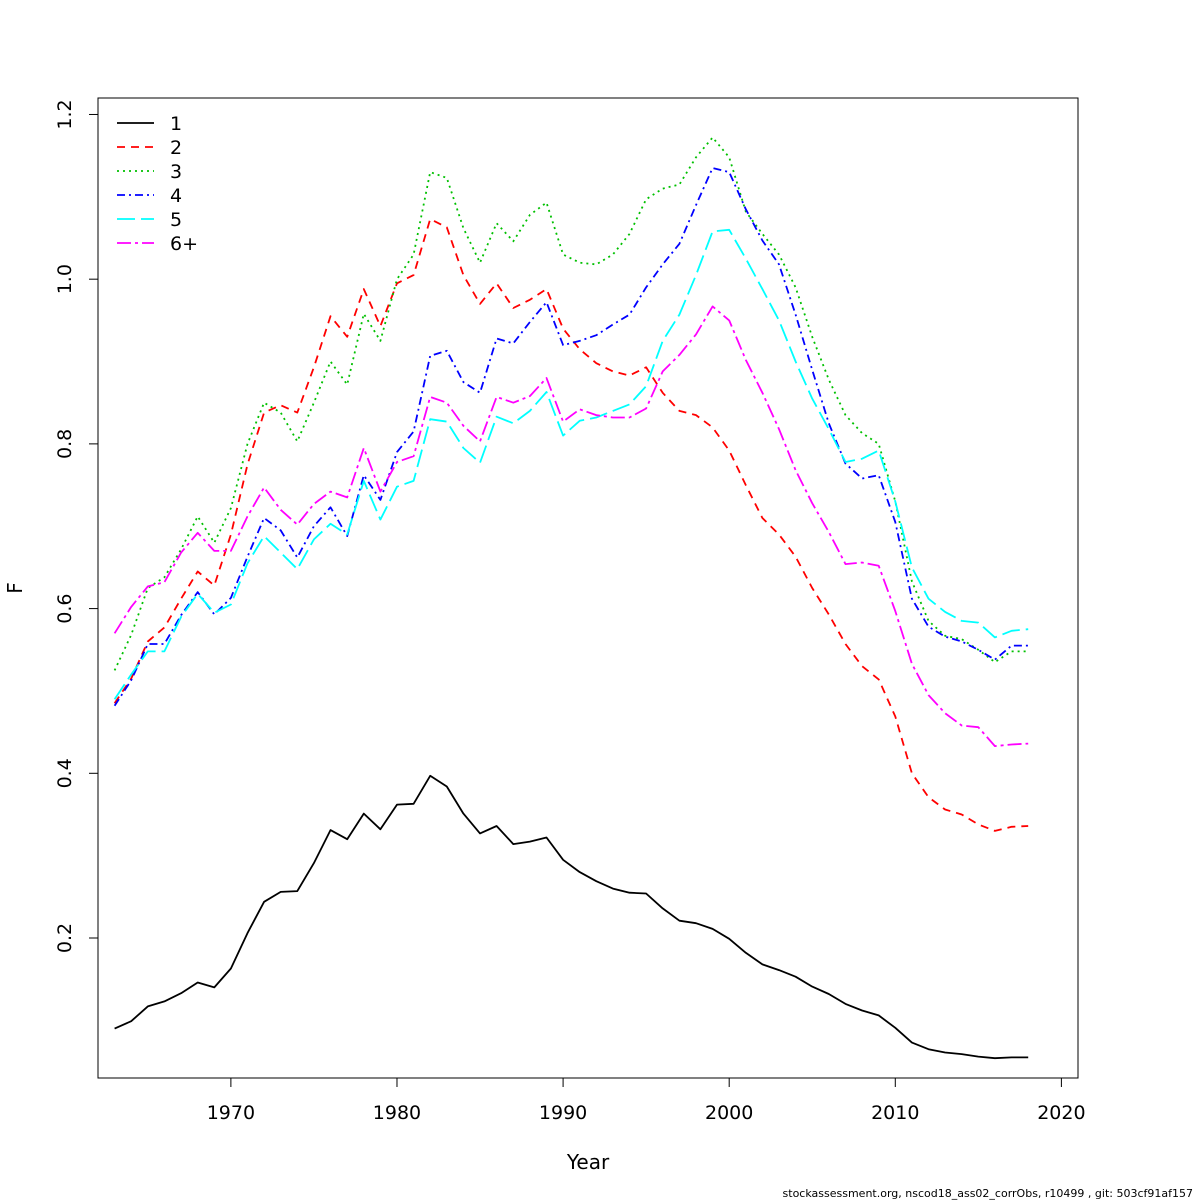 This screenshot has width=1200, height=1200. I want to click on x-tick-label: 1980, so click(397, 1113).